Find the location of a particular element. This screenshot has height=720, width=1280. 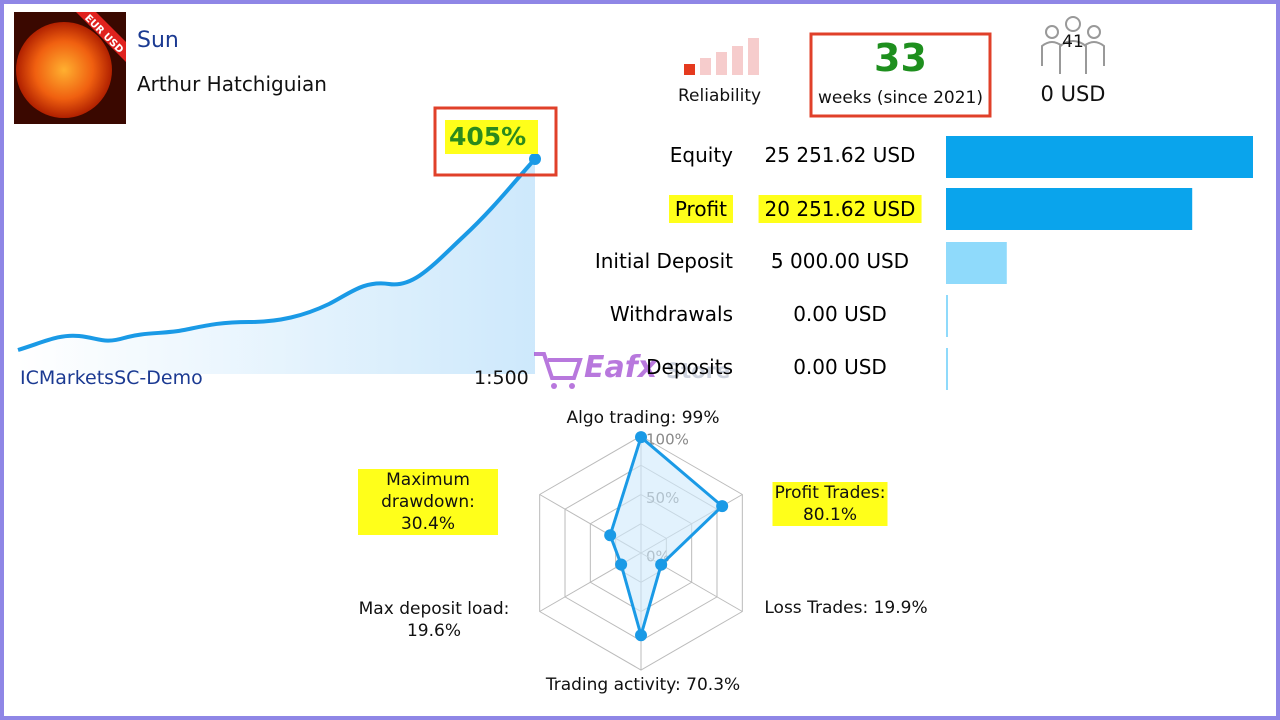

radar-axis-label: Profit Trades: 80.1% is located at coordinates (830, 504).